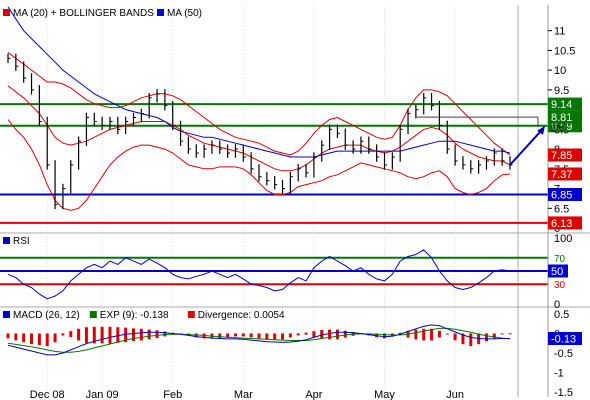  Describe the element at coordinates (559, 373) in the screenshot. I see `macd-tick-label: -1` at that location.